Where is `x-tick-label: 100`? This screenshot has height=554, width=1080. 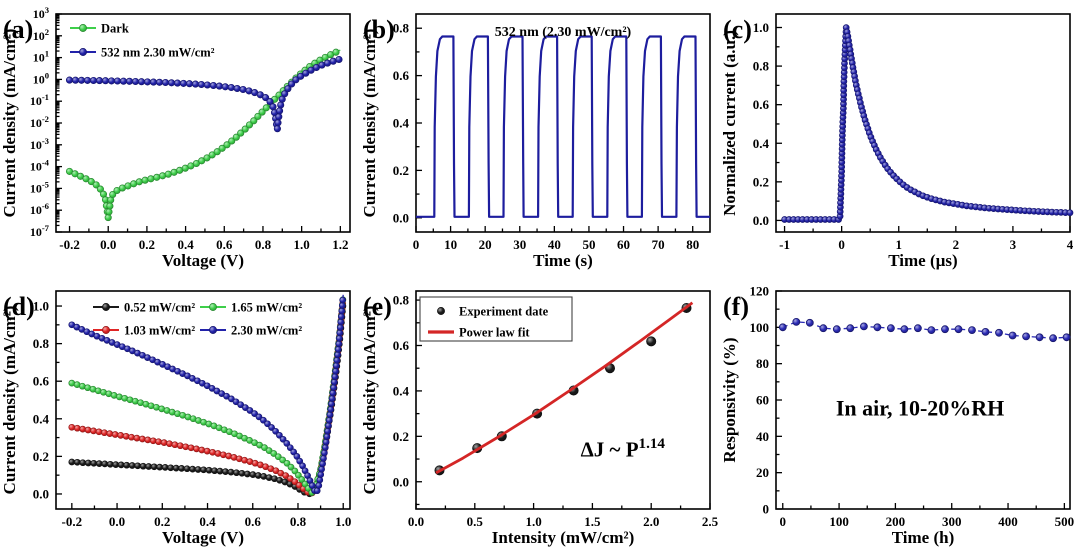
x-tick-label: 100 is located at coordinates (839, 521).